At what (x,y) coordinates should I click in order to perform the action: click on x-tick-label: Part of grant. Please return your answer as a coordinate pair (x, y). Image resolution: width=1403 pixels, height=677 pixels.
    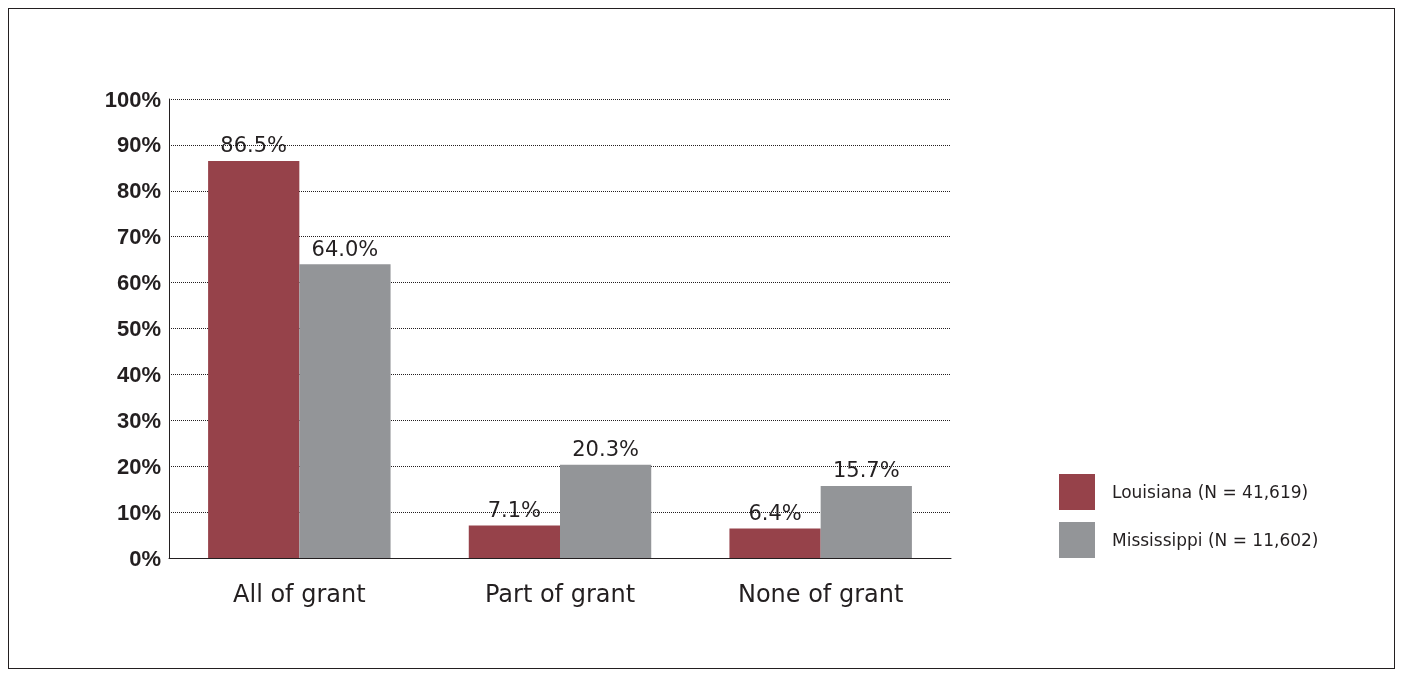
    Looking at the image, I should click on (560, 594).